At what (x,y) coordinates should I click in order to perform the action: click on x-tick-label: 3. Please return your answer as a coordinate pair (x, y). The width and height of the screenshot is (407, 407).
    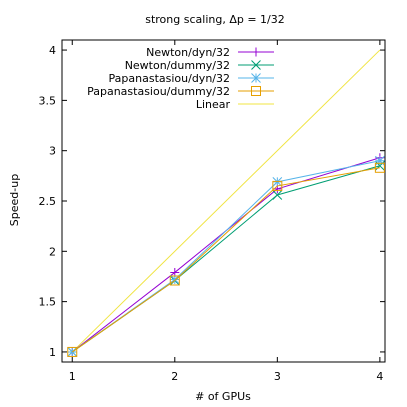
    Looking at the image, I should click on (277, 376).